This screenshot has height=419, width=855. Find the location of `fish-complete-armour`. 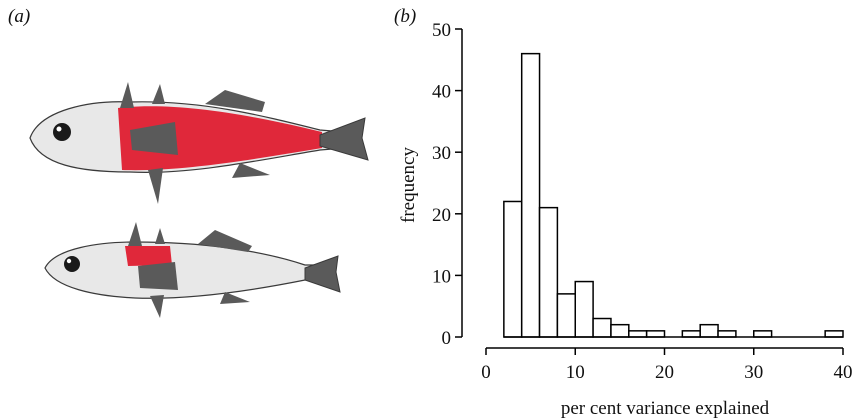

fish-complete-armour is located at coordinates (199, 143).